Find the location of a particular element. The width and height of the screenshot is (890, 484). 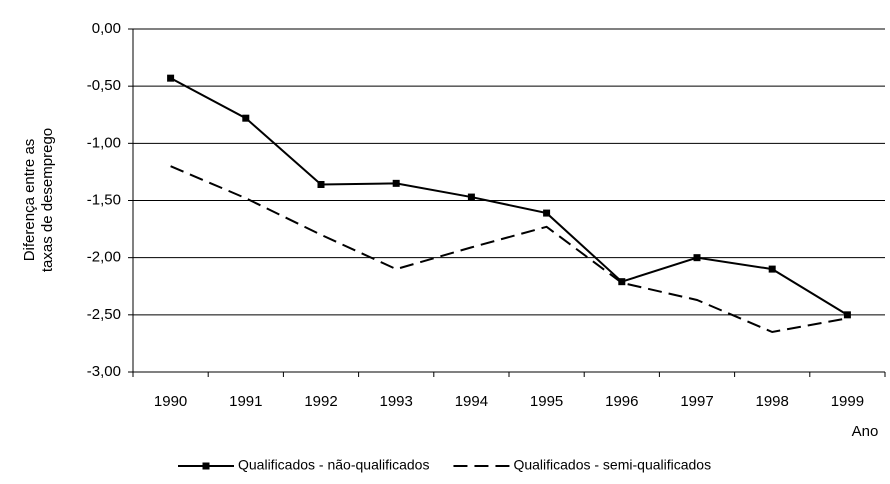

x-tick-label: 1997 is located at coordinates (696, 401).